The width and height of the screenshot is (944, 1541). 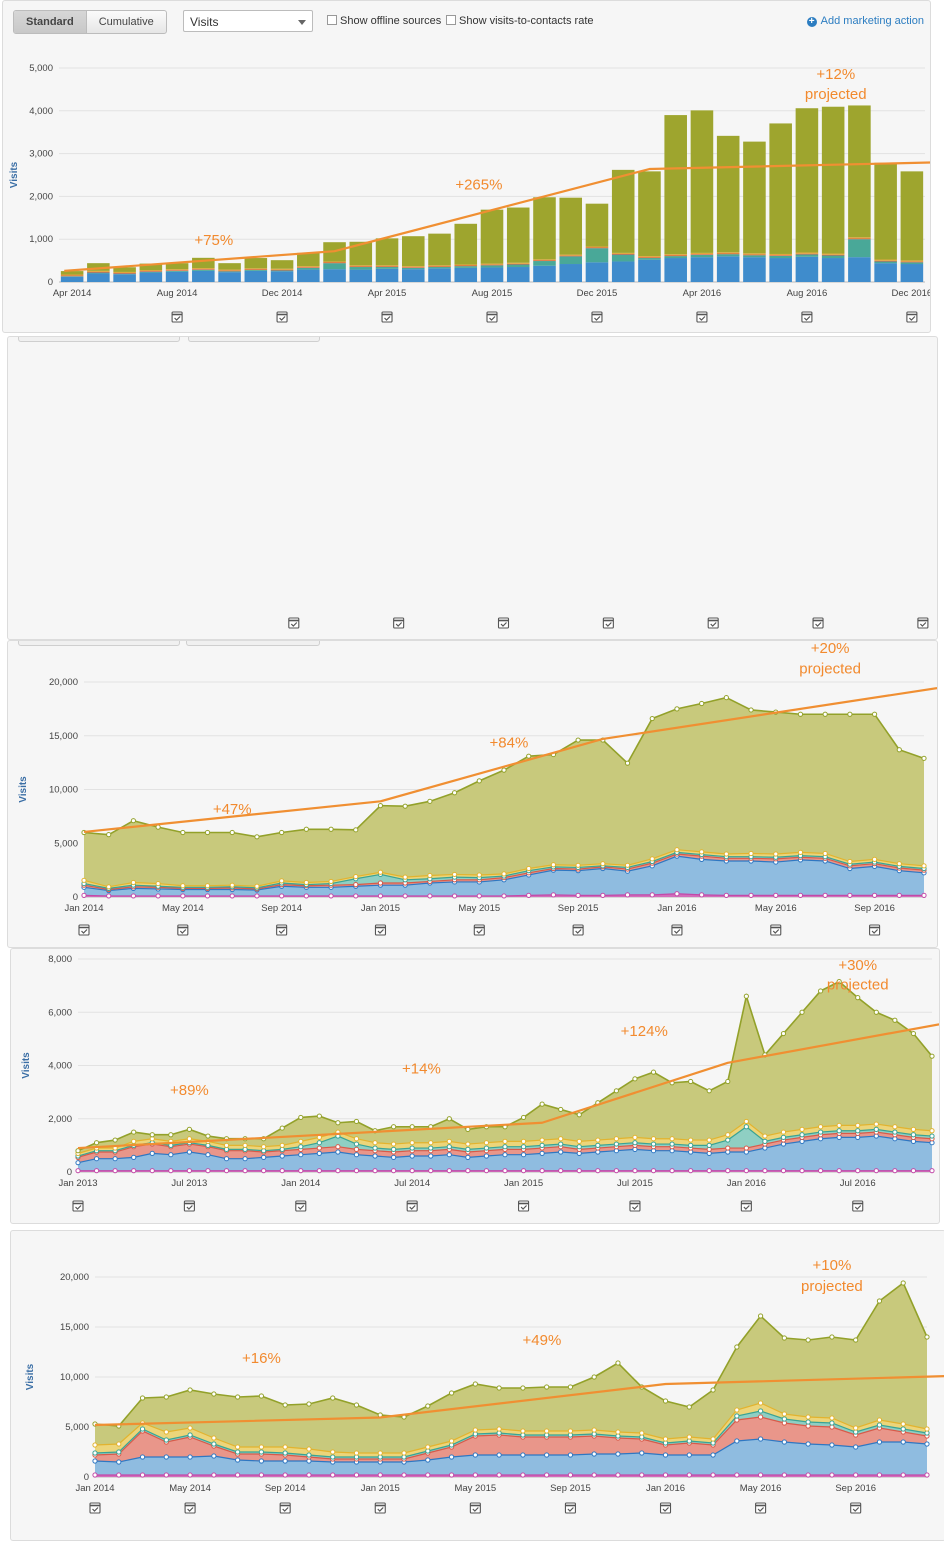 I want to click on x-tick-label: Aug 2016, so click(x=807, y=293).